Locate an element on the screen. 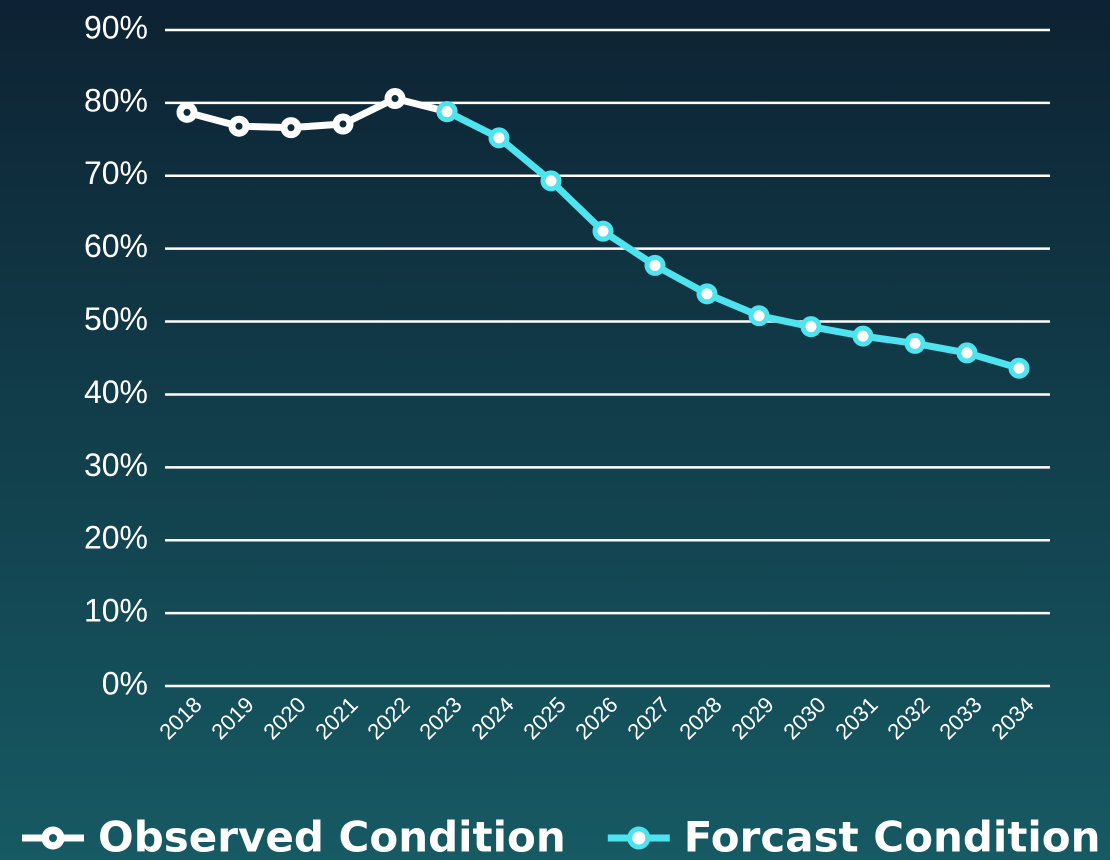 The width and height of the screenshot is (1110, 860). y-tick-label: 20% is located at coordinates (116, 538).